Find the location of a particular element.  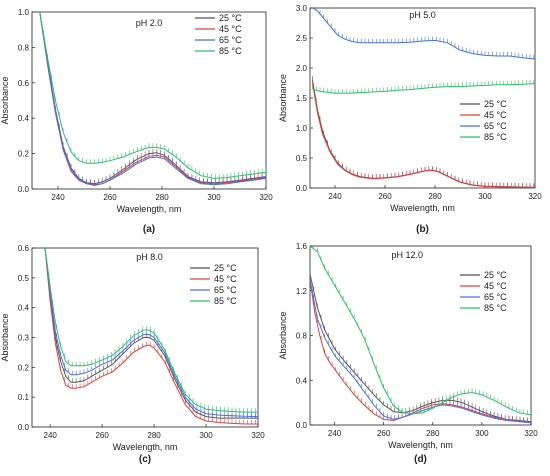

y-tick-label: 0.2 is located at coordinates (24, 154).